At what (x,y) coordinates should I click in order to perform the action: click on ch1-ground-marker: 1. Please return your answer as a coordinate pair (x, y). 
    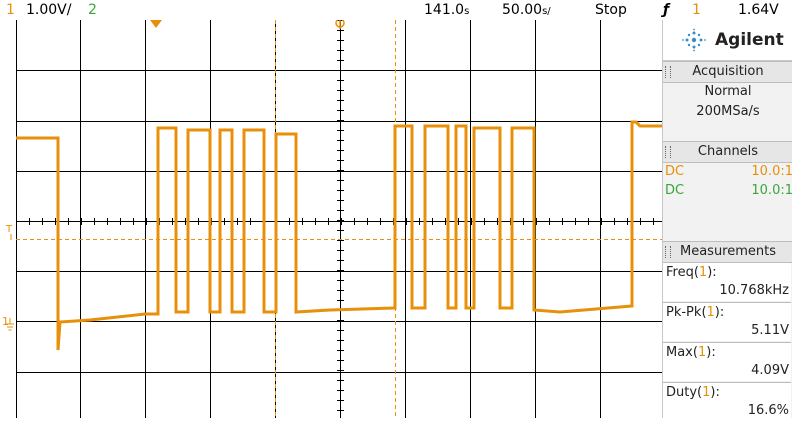
    Looking at the image, I should click on (5, 321).